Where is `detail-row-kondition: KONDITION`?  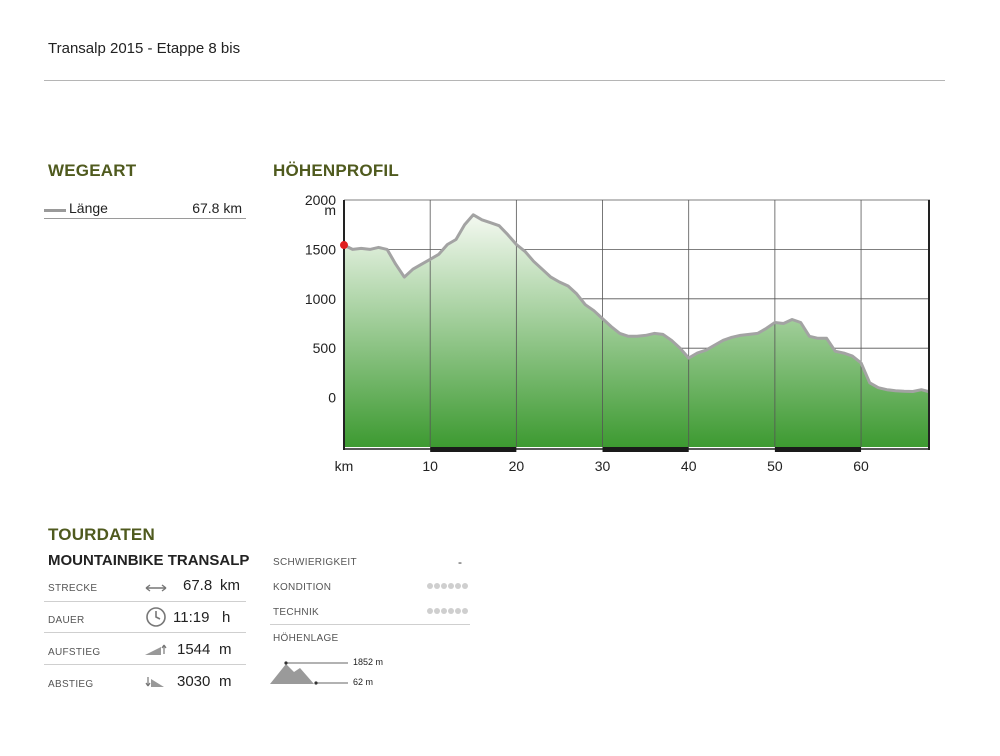 detail-row-kondition: KONDITION is located at coordinates (370, 588).